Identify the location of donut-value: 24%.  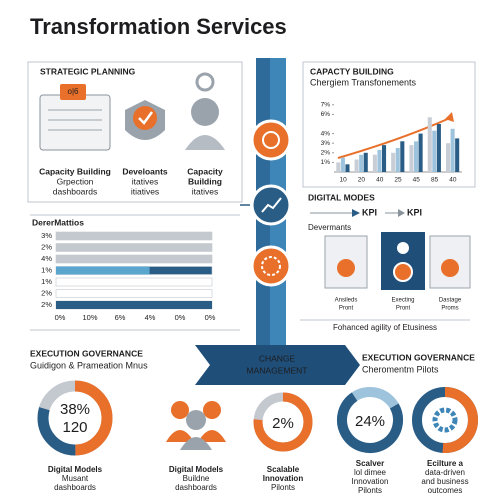
(370, 421).